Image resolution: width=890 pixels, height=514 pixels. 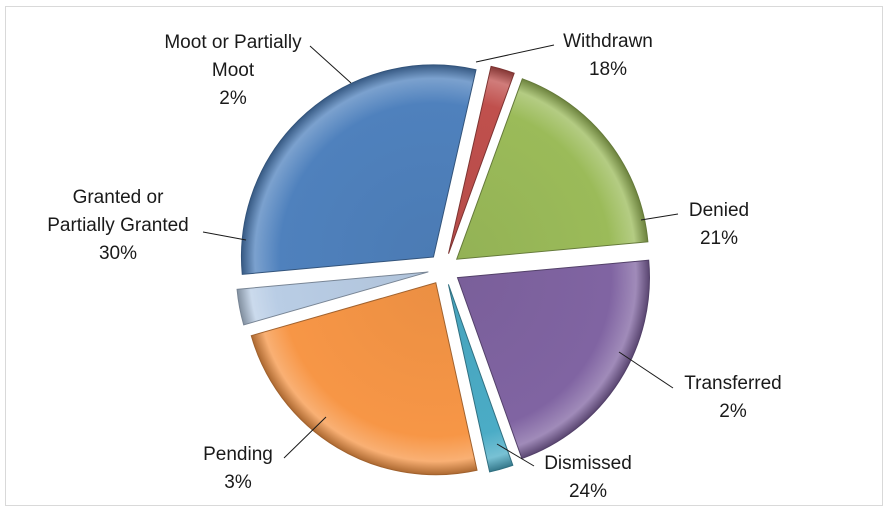 I want to click on slice-value-label: 30%, so click(x=118, y=253).